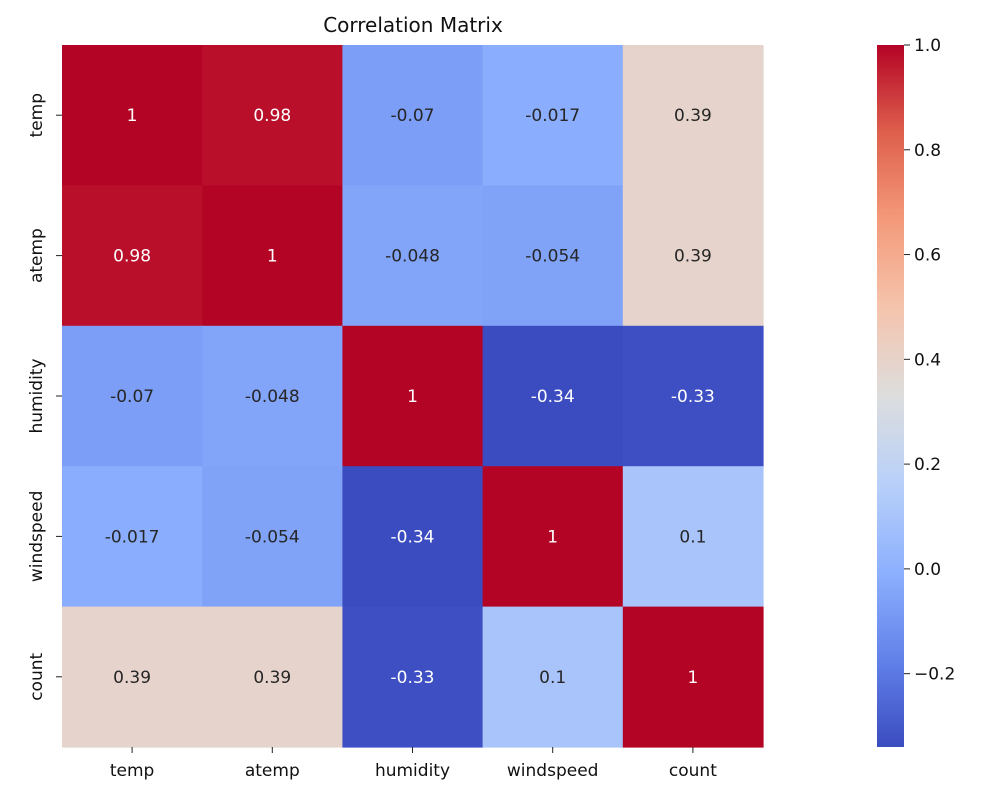 Image resolution: width=987 pixels, height=802 pixels. What do you see at coordinates (927, 46) in the screenshot?
I see `colorbar-tick-label: 1.0` at bounding box center [927, 46].